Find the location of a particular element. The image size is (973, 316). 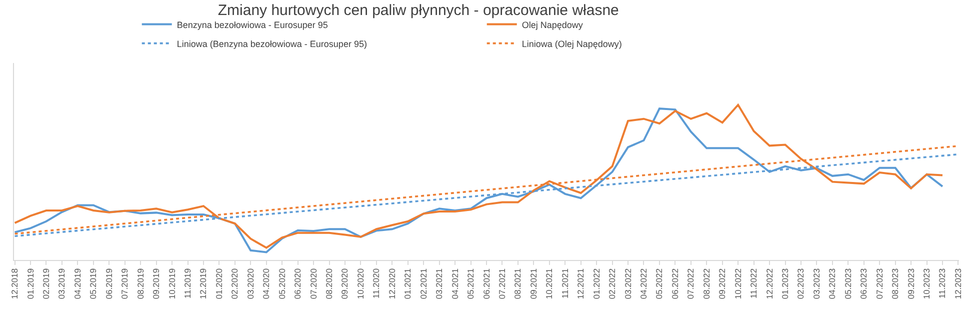

x-tick-label: 06.2021 is located at coordinates (486, 284).